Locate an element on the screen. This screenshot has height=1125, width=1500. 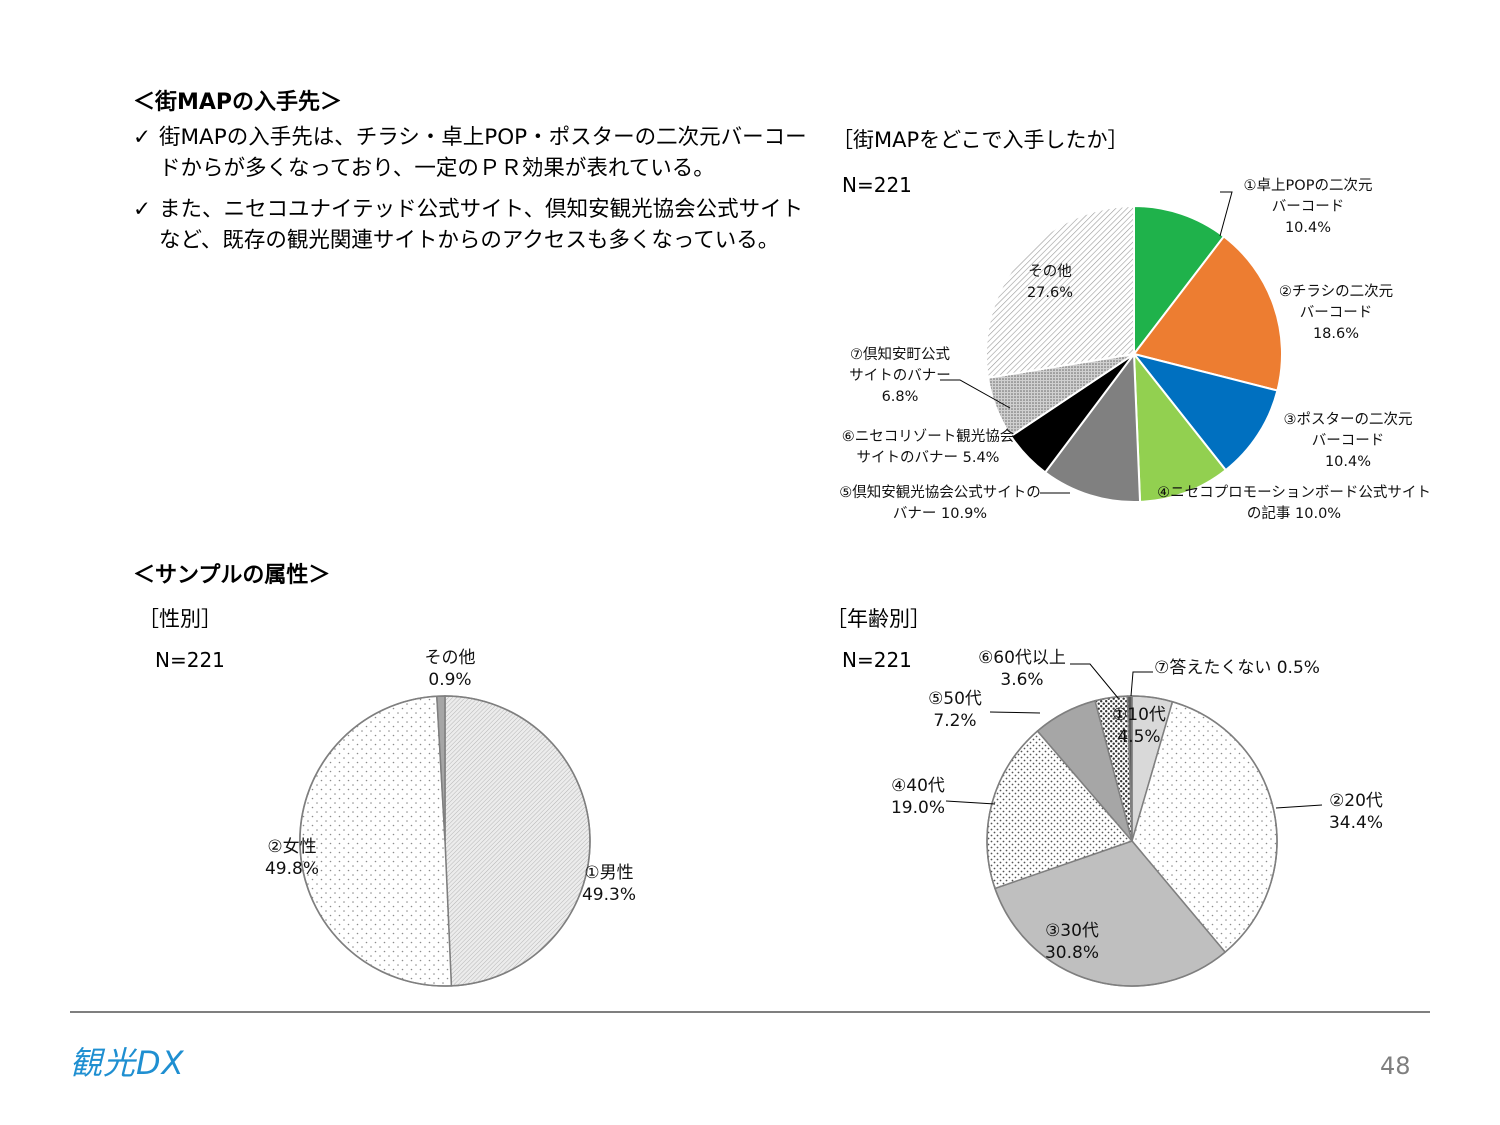
gender-chart-n: N=221 is located at coordinates (190, 660).